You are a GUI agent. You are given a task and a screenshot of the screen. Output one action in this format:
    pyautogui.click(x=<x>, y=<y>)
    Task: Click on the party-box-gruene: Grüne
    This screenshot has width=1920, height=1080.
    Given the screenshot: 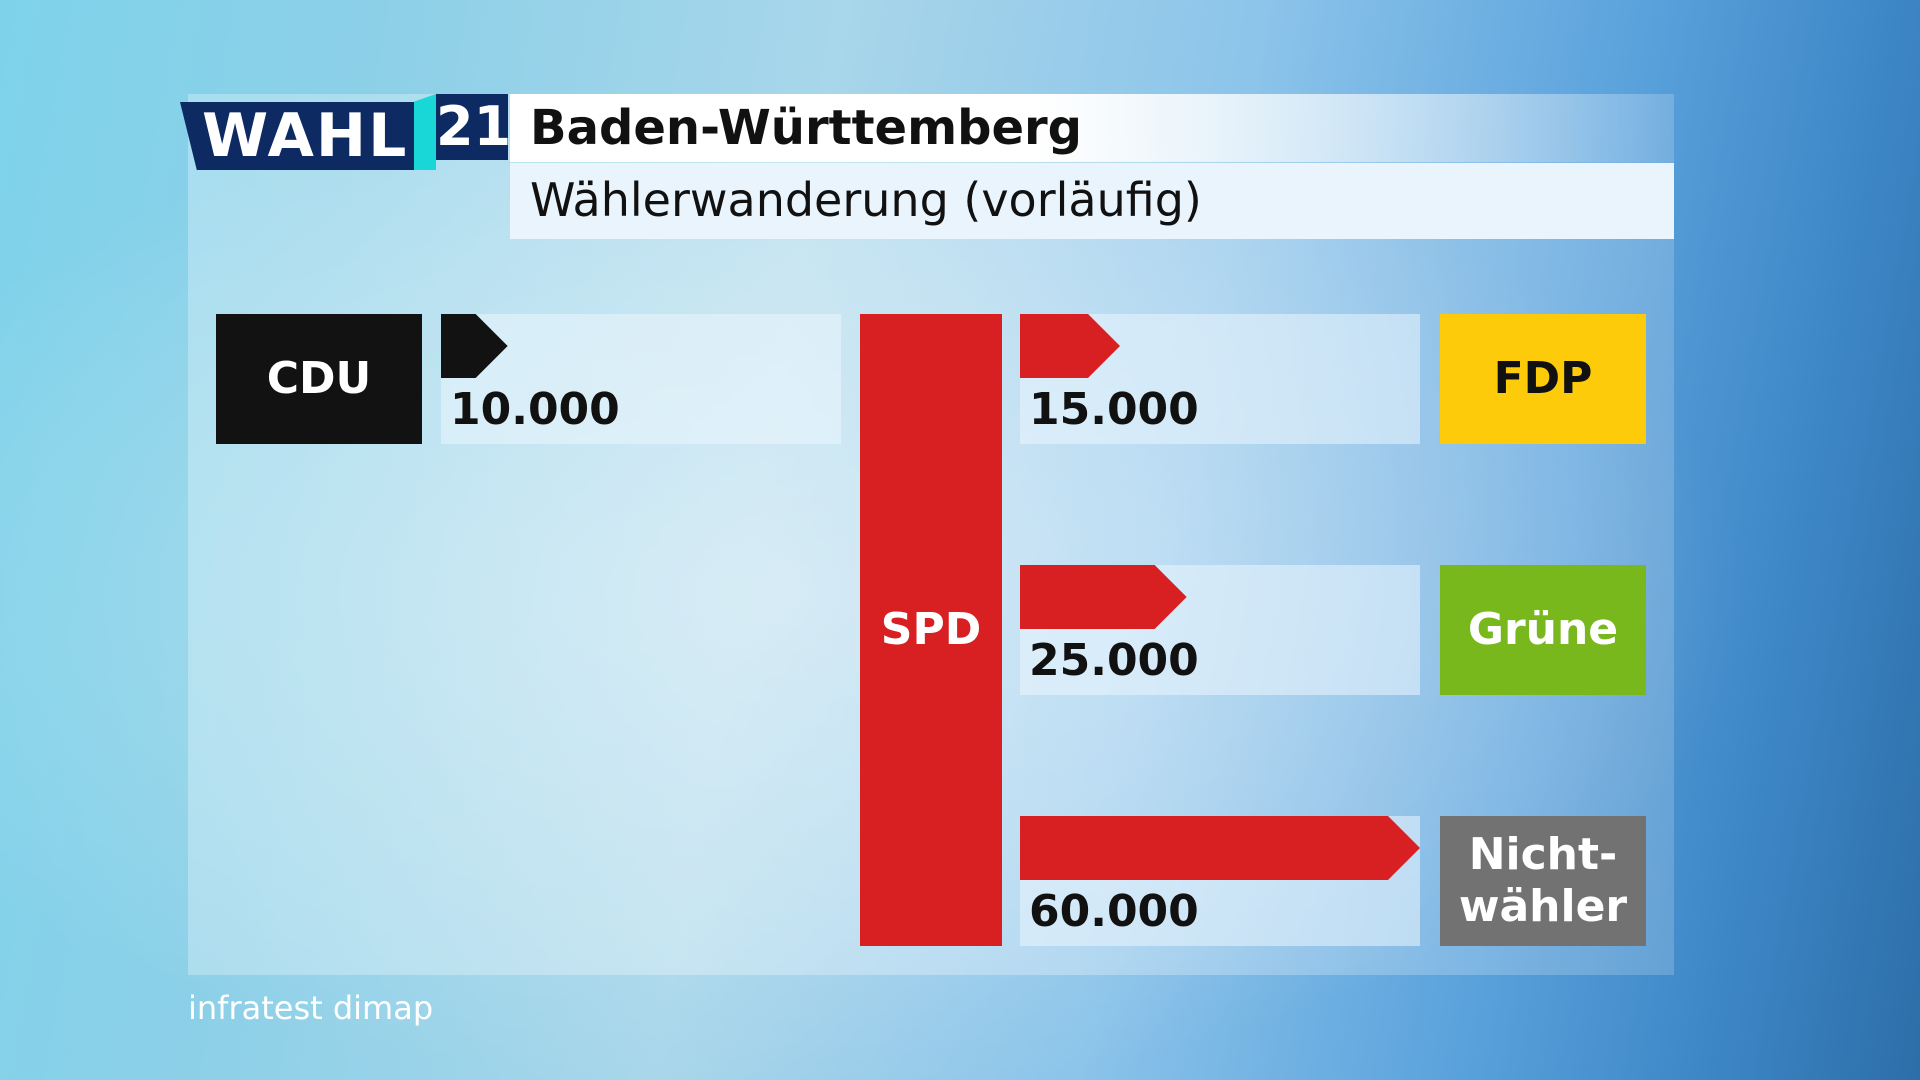 What is the action you would take?
    pyautogui.click(x=1543, y=630)
    